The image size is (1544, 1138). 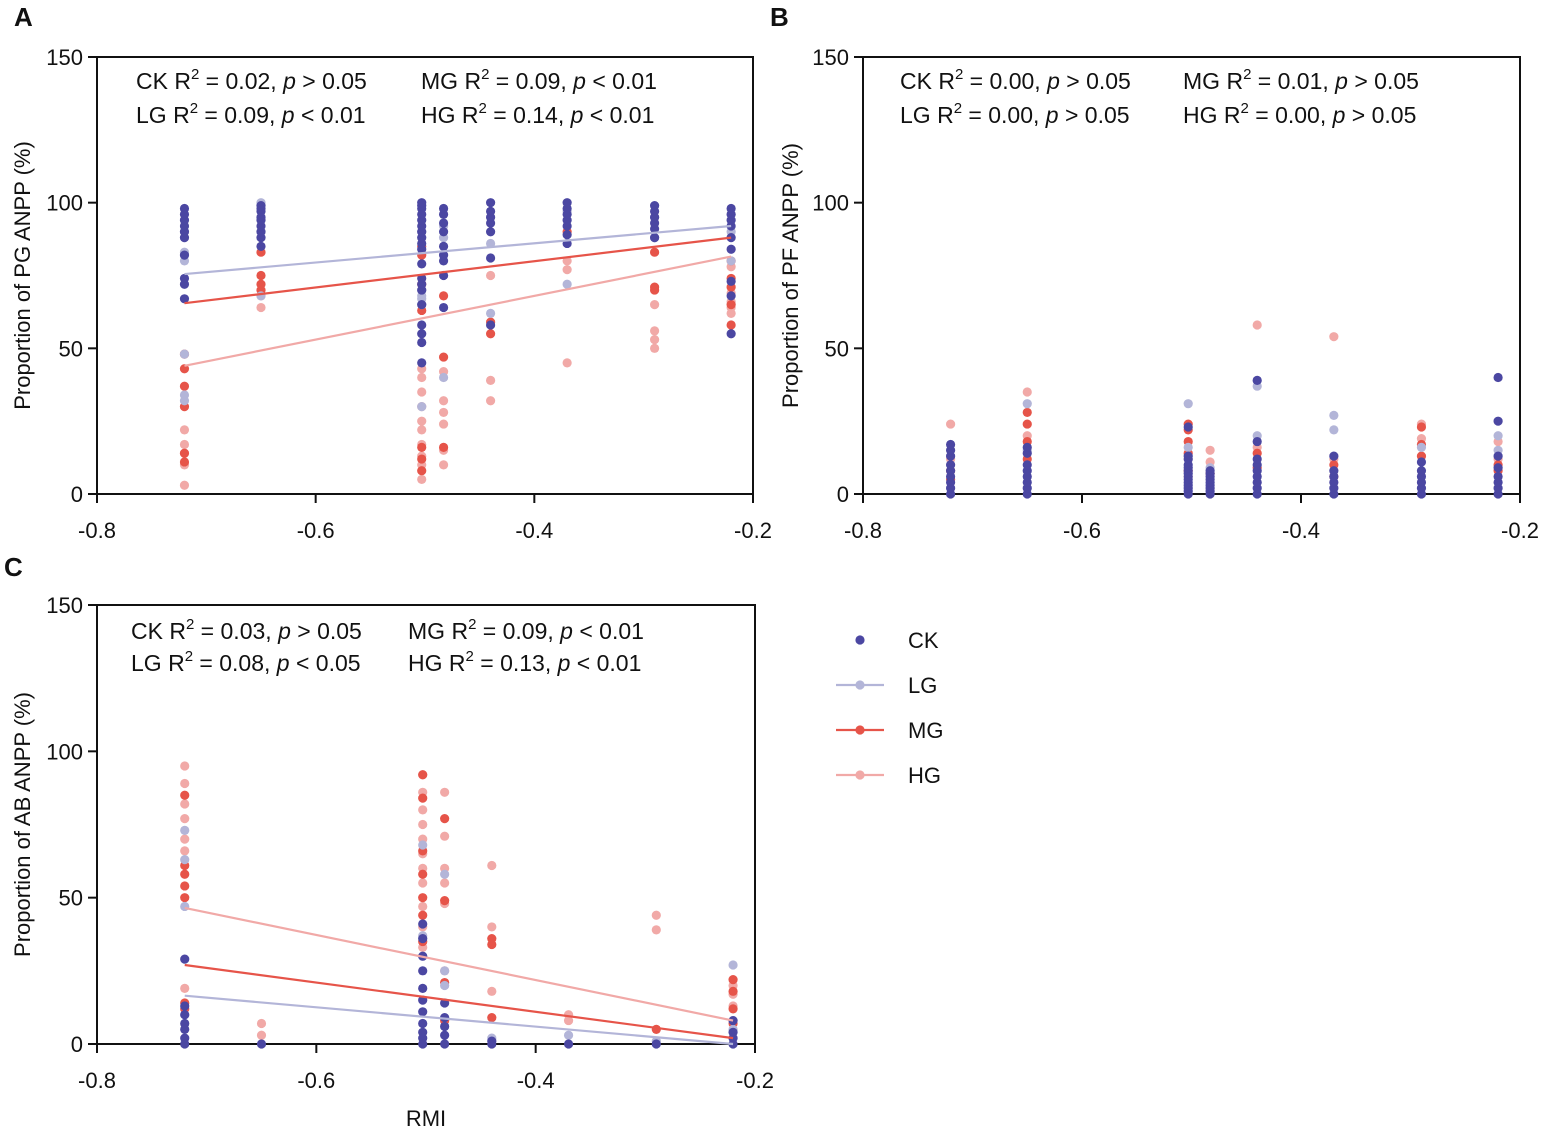 What do you see at coordinates (77, 494) in the screenshot?
I see `y-tick-label: 0` at bounding box center [77, 494].